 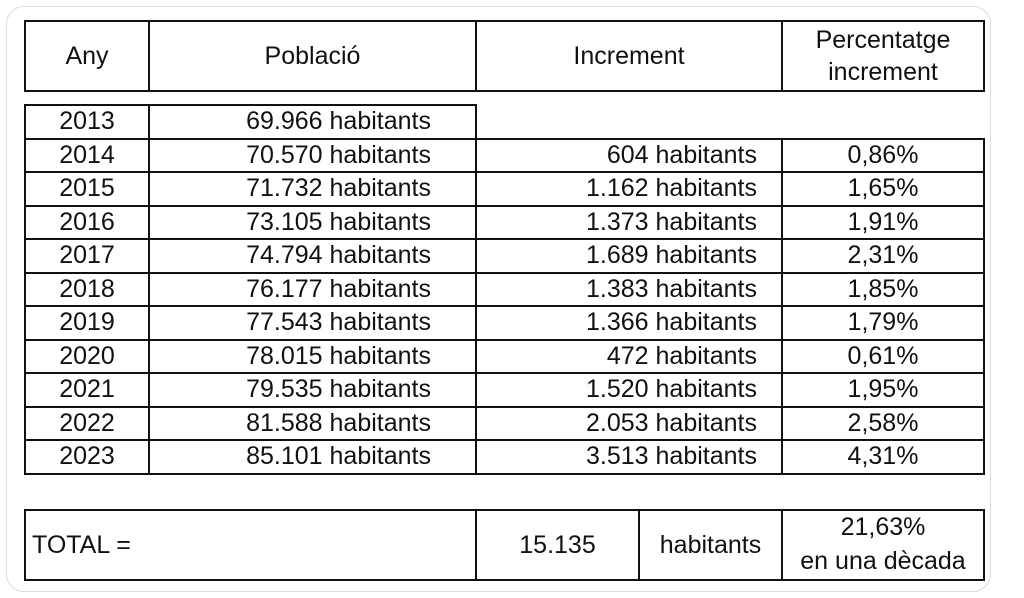 I want to click on header-increment: Increment, so click(x=629, y=56).